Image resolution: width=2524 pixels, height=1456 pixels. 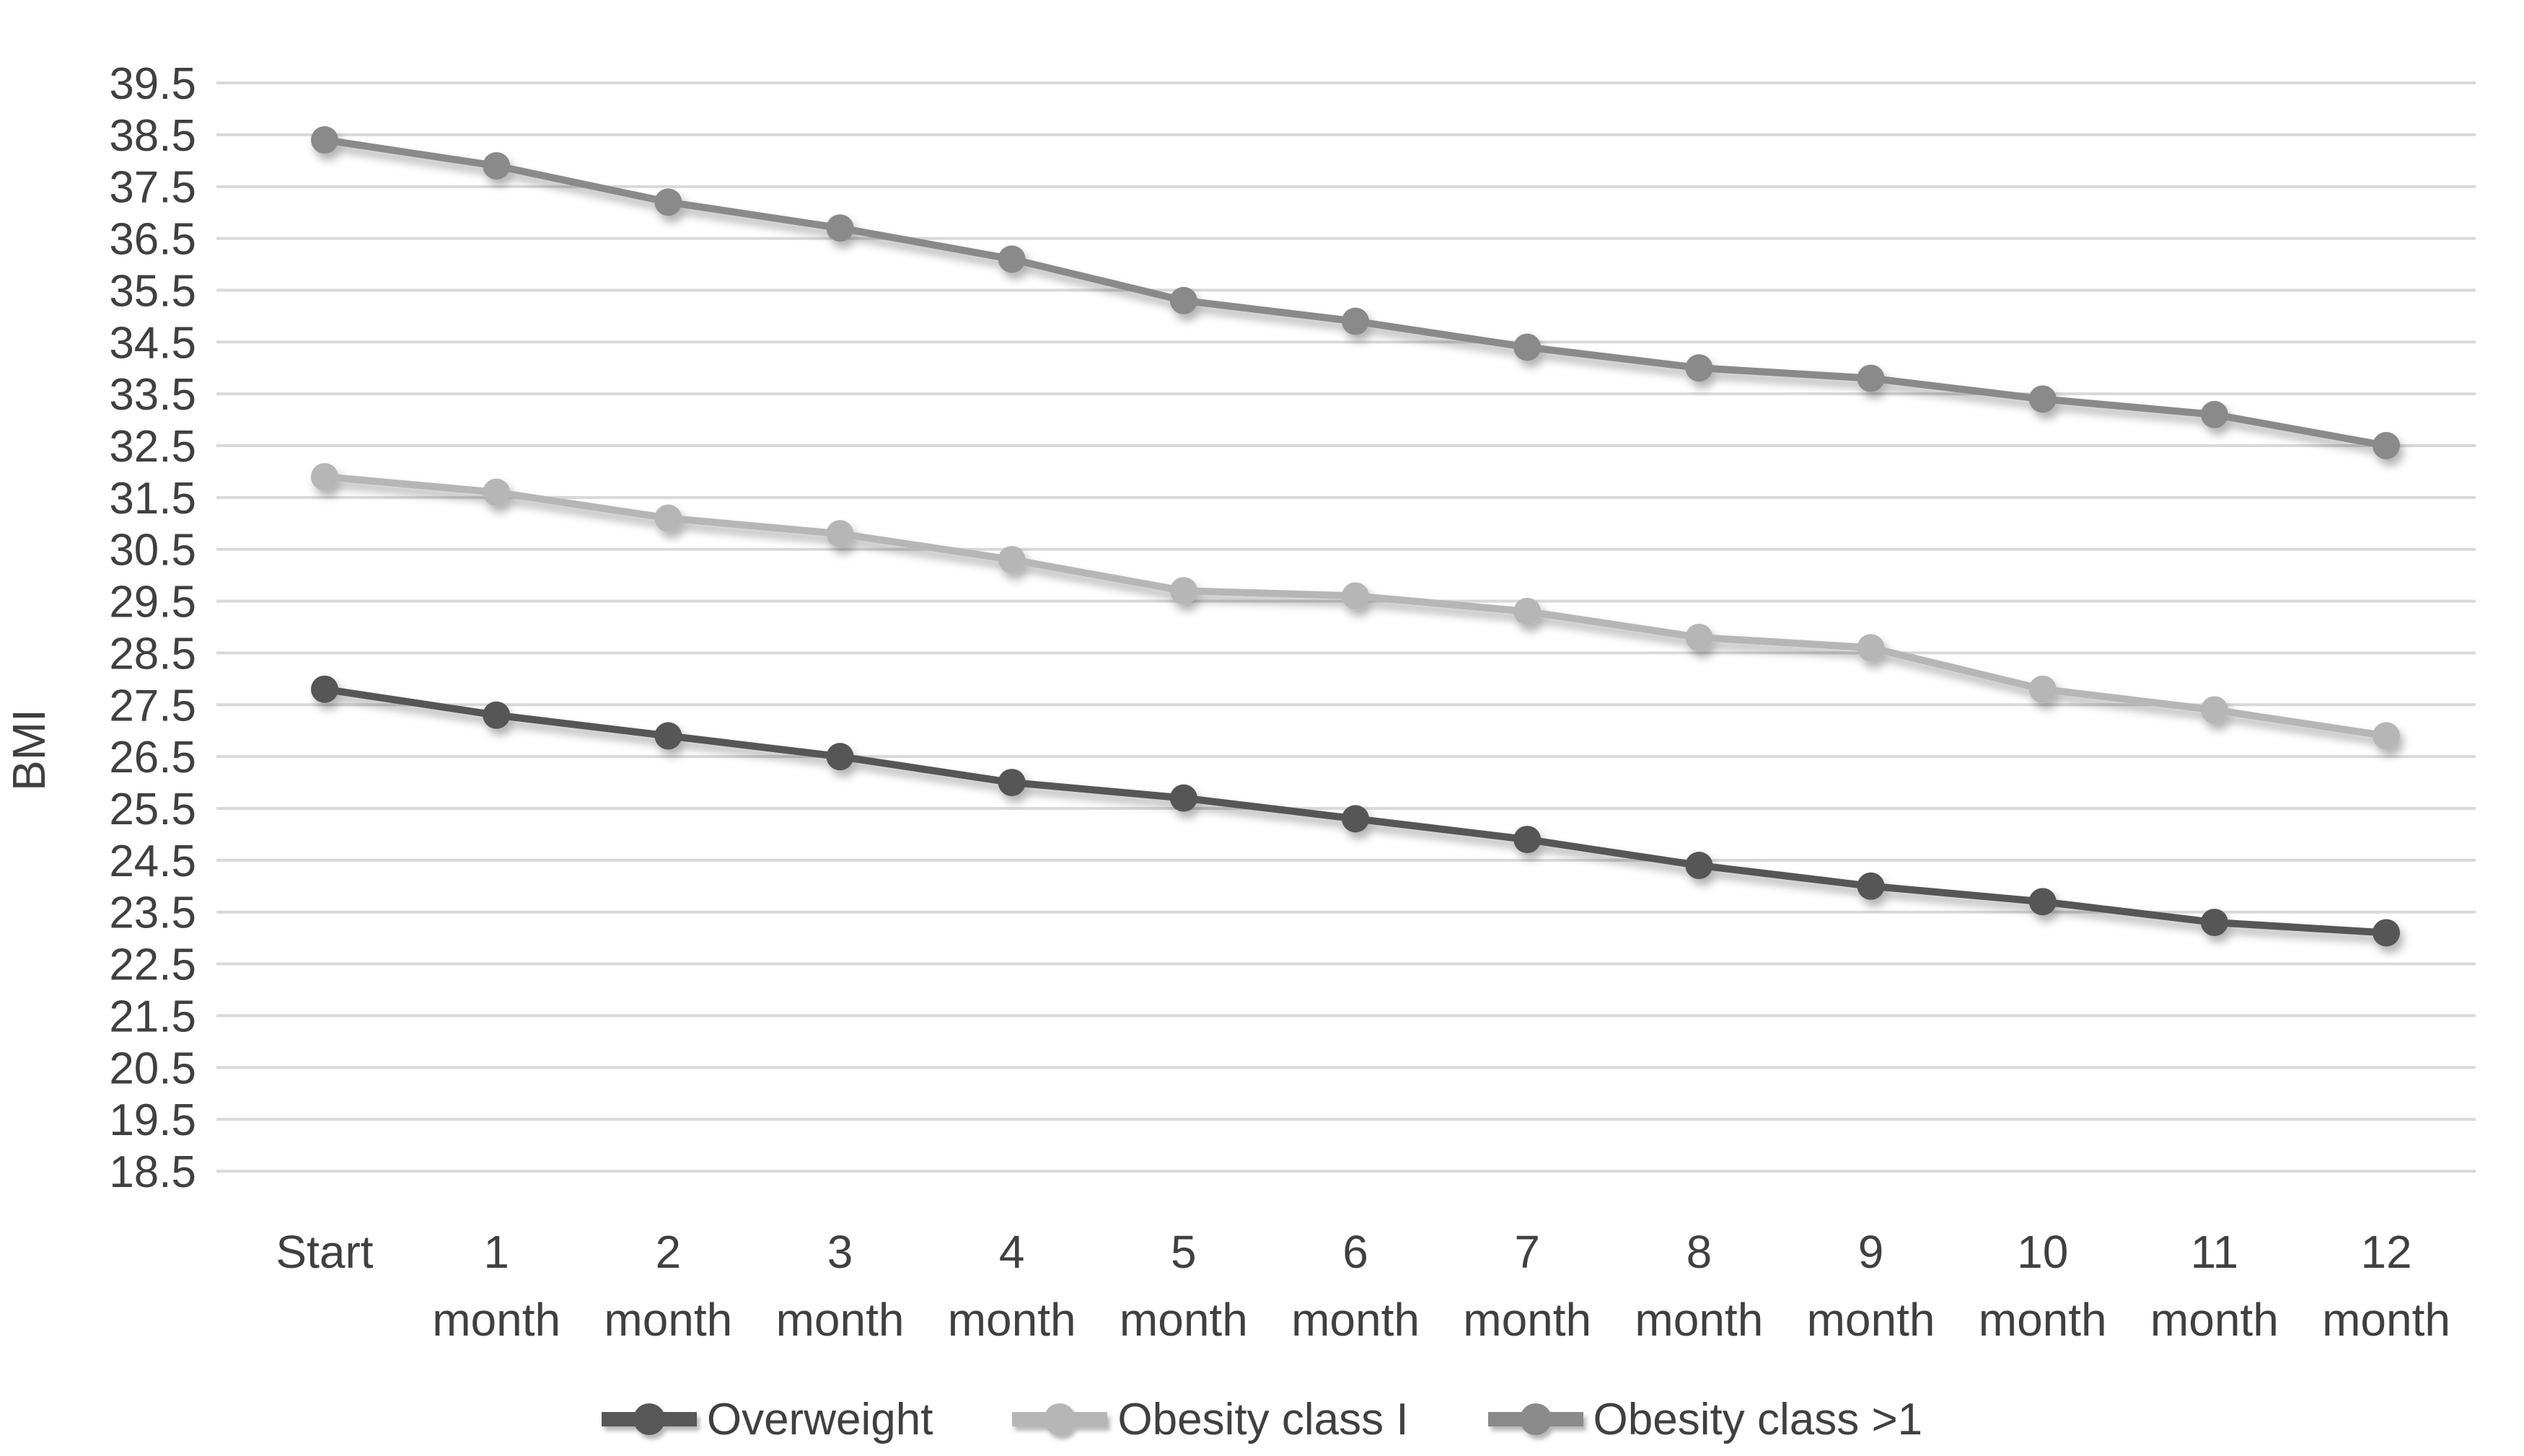 I want to click on y-axis-tick-label: 33.5, so click(x=152, y=395).